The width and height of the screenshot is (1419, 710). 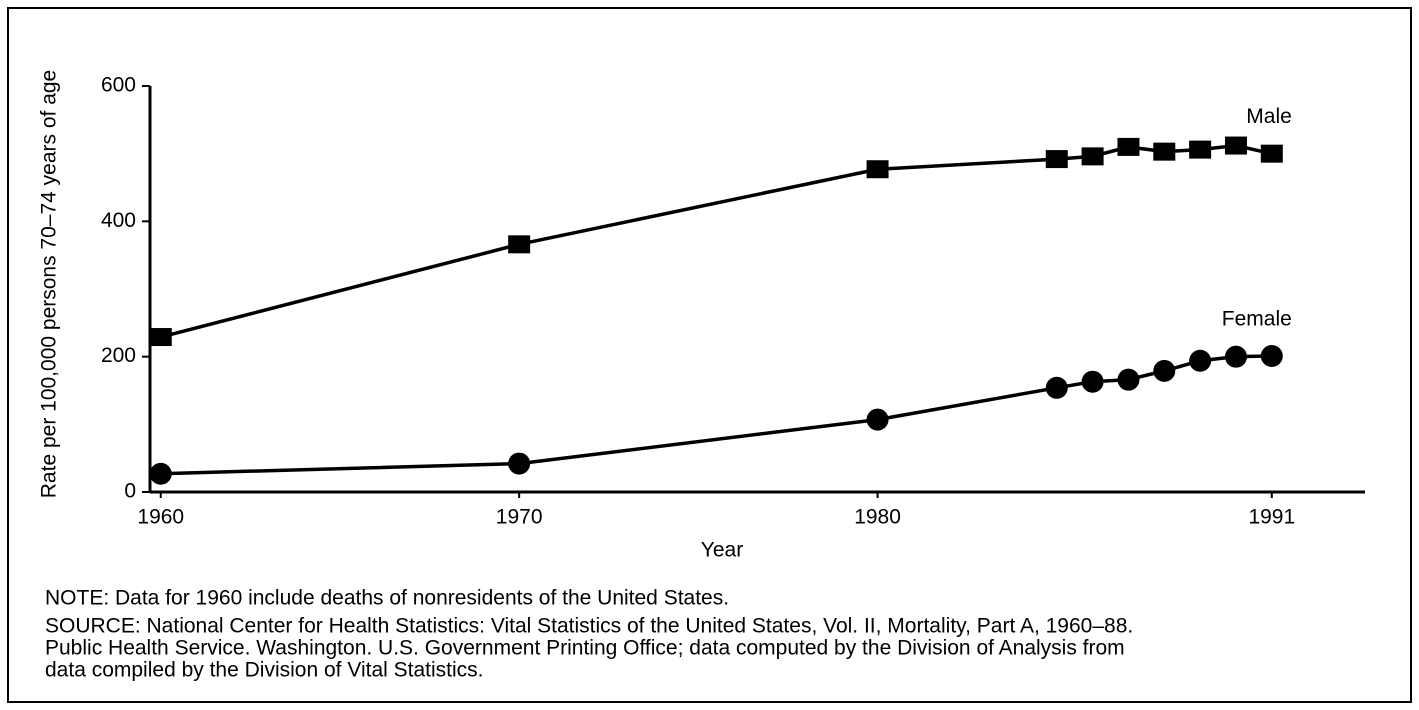 What do you see at coordinates (722, 550) in the screenshot?
I see `x-axis-label: Year` at bounding box center [722, 550].